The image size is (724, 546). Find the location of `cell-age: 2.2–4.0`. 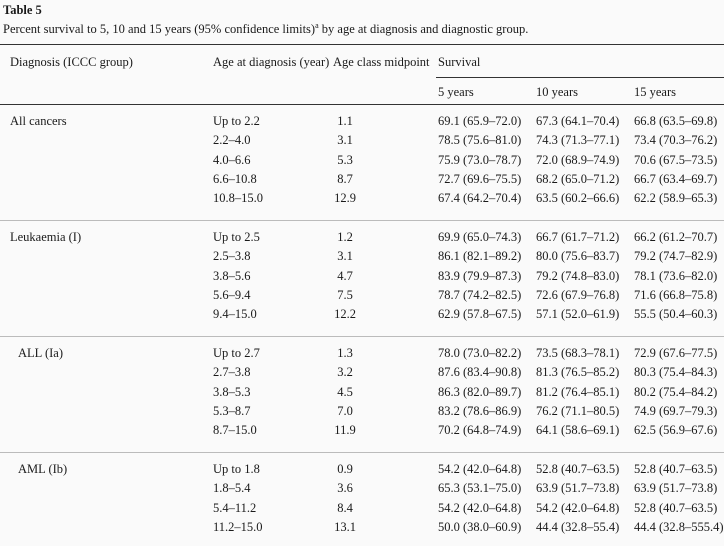

cell-age: 2.2–4.0 is located at coordinates (232, 140).